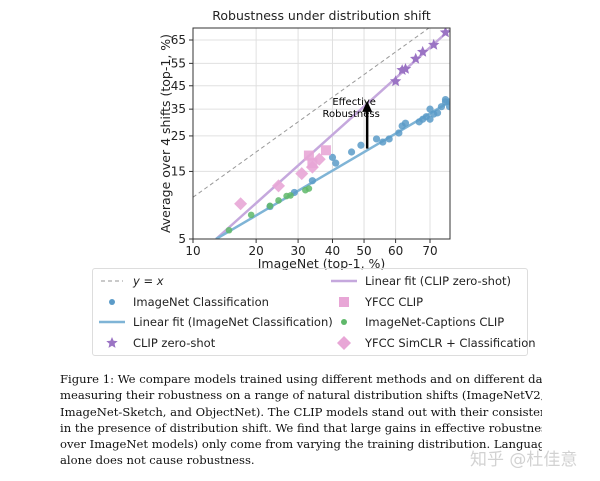 This screenshot has width=600, height=481. What do you see at coordinates (354, 102) in the screenshot?
I see `annotation-text: Effective` at bounding box center [354, 102].